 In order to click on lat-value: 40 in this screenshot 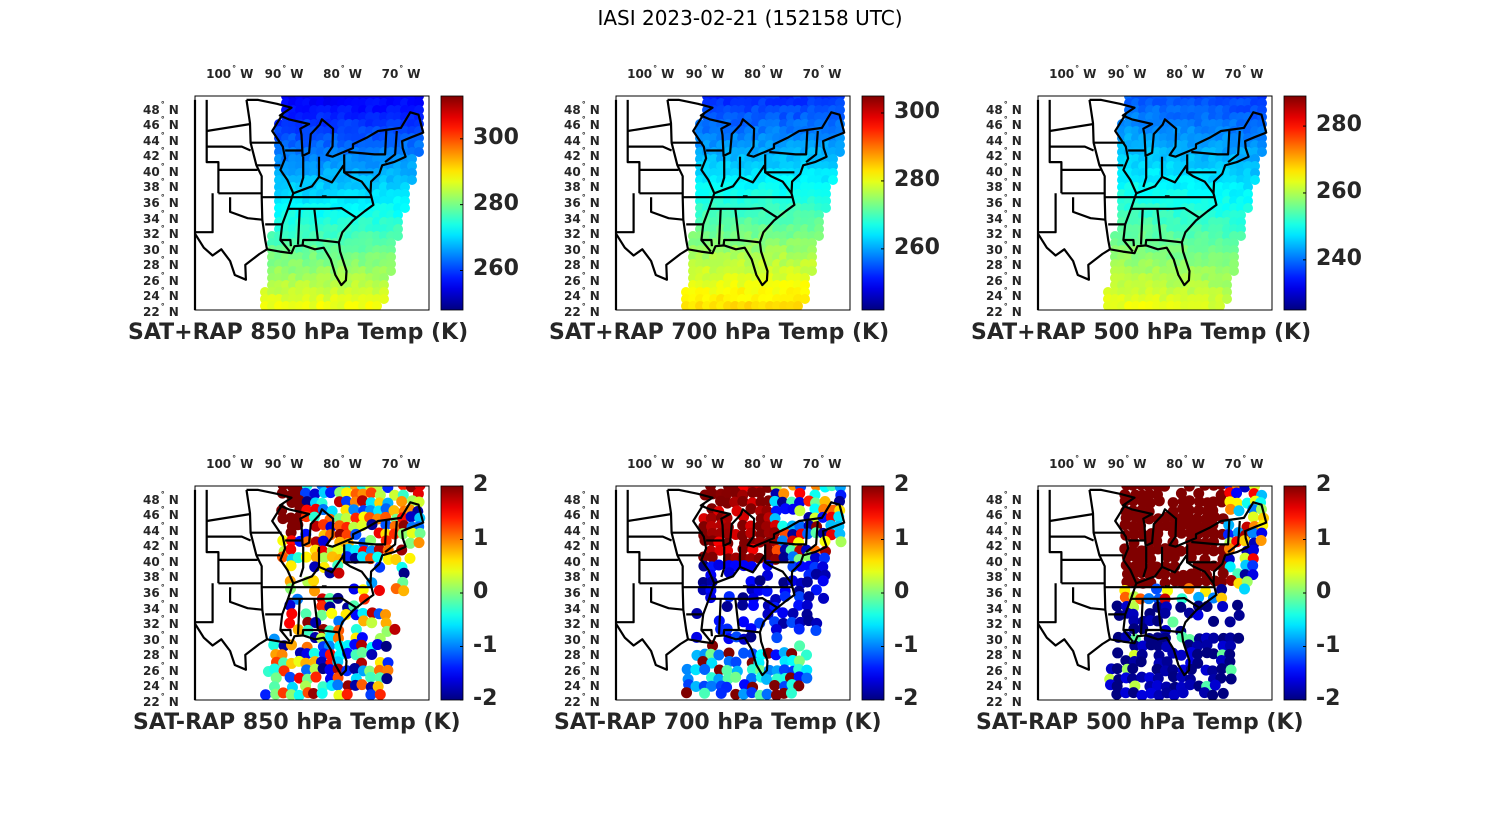, I will do `click(572, 171)`.